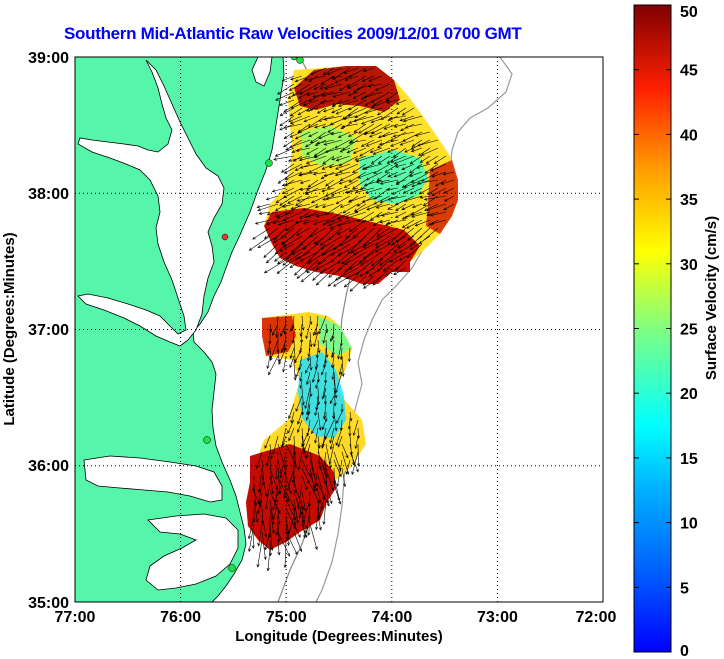 This screenshot has height=659, width=724. I want to click on y-tick-label: 35:00, so click(48, 603).